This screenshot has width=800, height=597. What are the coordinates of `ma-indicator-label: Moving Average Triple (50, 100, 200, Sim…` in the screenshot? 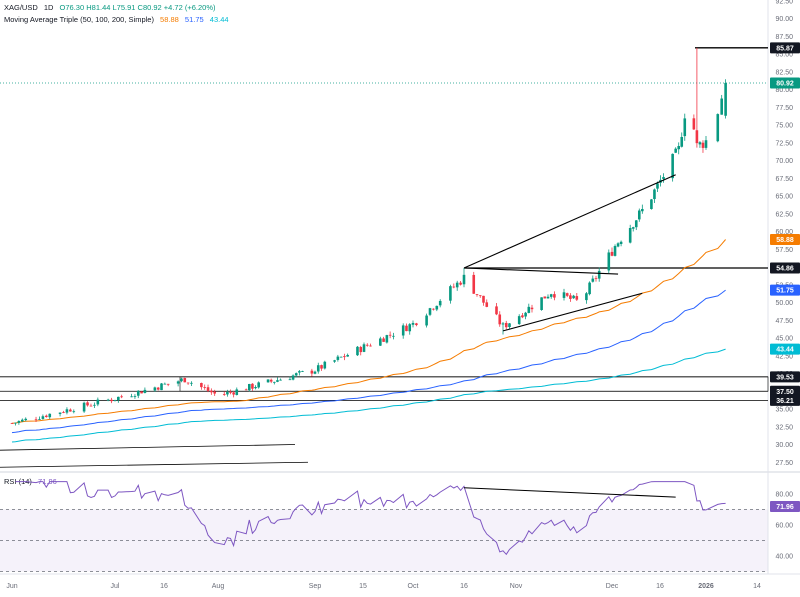 It's located at (79, 19).